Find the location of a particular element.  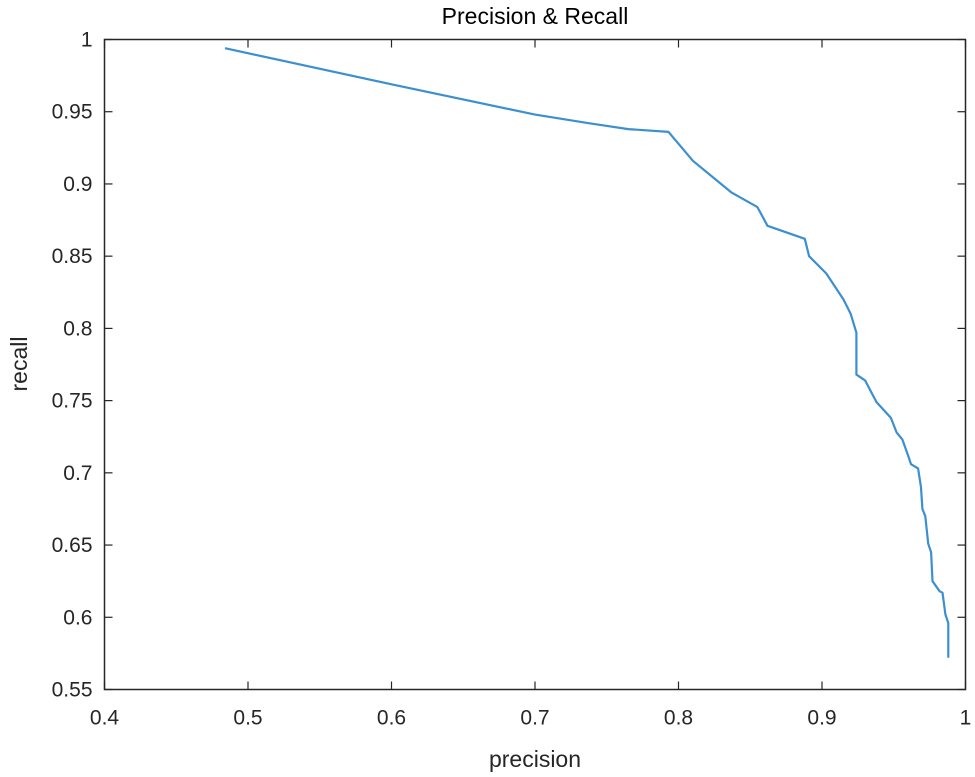

x-tick-label: 0.4 is located at coordinates (105, 718).